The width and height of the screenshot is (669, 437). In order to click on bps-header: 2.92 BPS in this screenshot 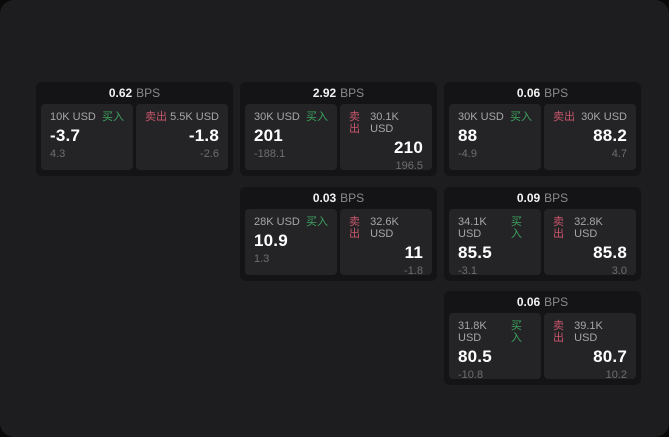, I will do `click(338, 93)`.